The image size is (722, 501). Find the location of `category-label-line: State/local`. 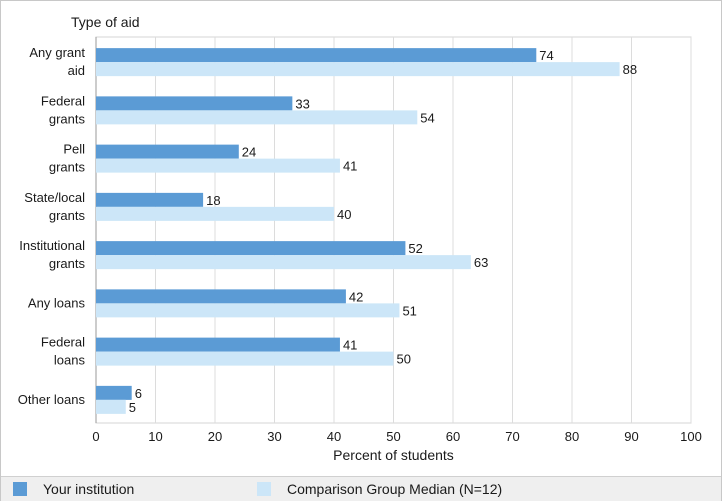

category-label-line: State/local is located at coordinates (54, 197).